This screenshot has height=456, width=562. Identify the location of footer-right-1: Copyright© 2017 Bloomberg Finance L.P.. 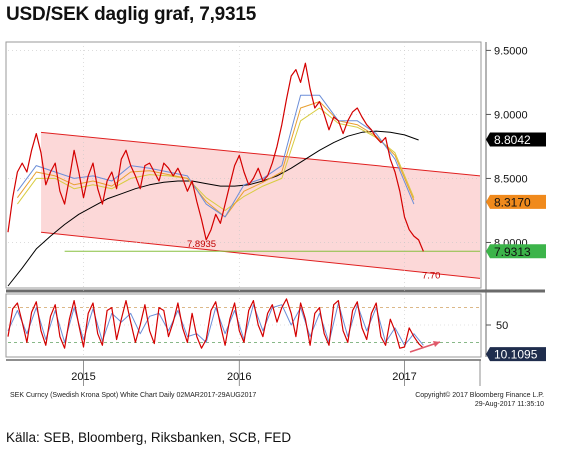
(479, 395).